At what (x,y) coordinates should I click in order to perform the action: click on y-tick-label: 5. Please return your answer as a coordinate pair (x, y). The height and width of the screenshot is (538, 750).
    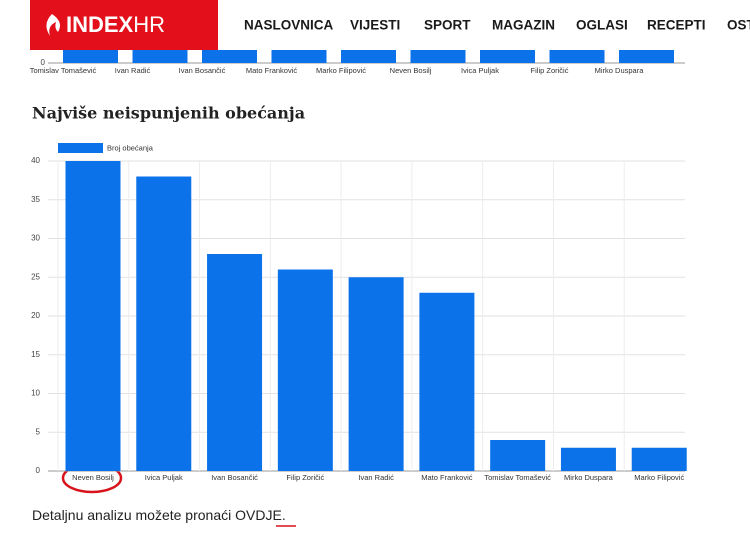
    Looking at the image, I should click on (38, 431).